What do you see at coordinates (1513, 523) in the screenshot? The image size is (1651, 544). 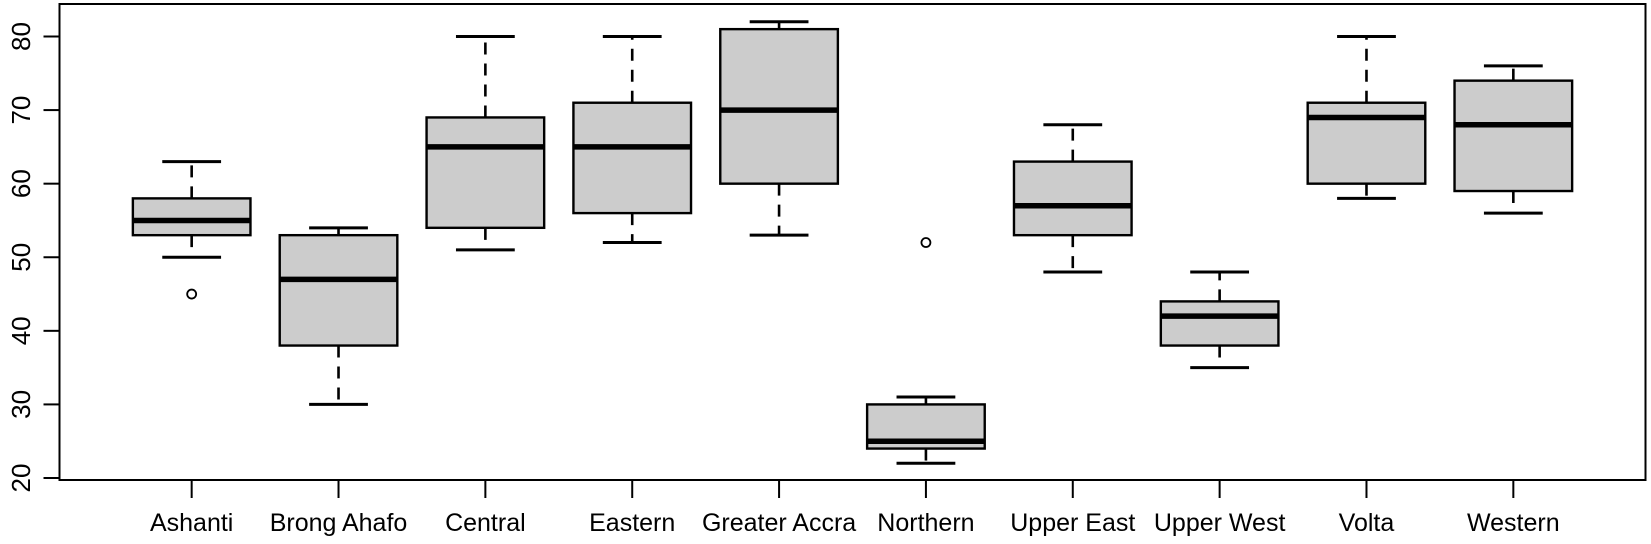 I see `x-axis-category-label: Western` at bounding box center [1513, 523].